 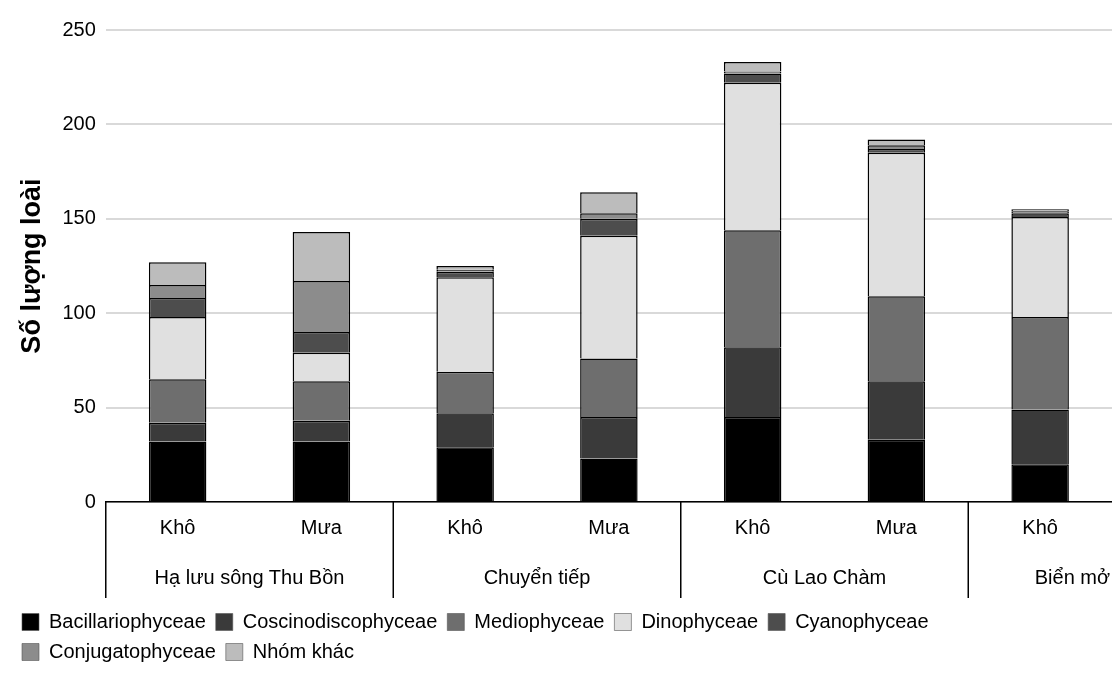 What do you see at coordinates (79, 217) in the screenshot?
I see `y-tick-label: 150` at bounding box center [79, 217].